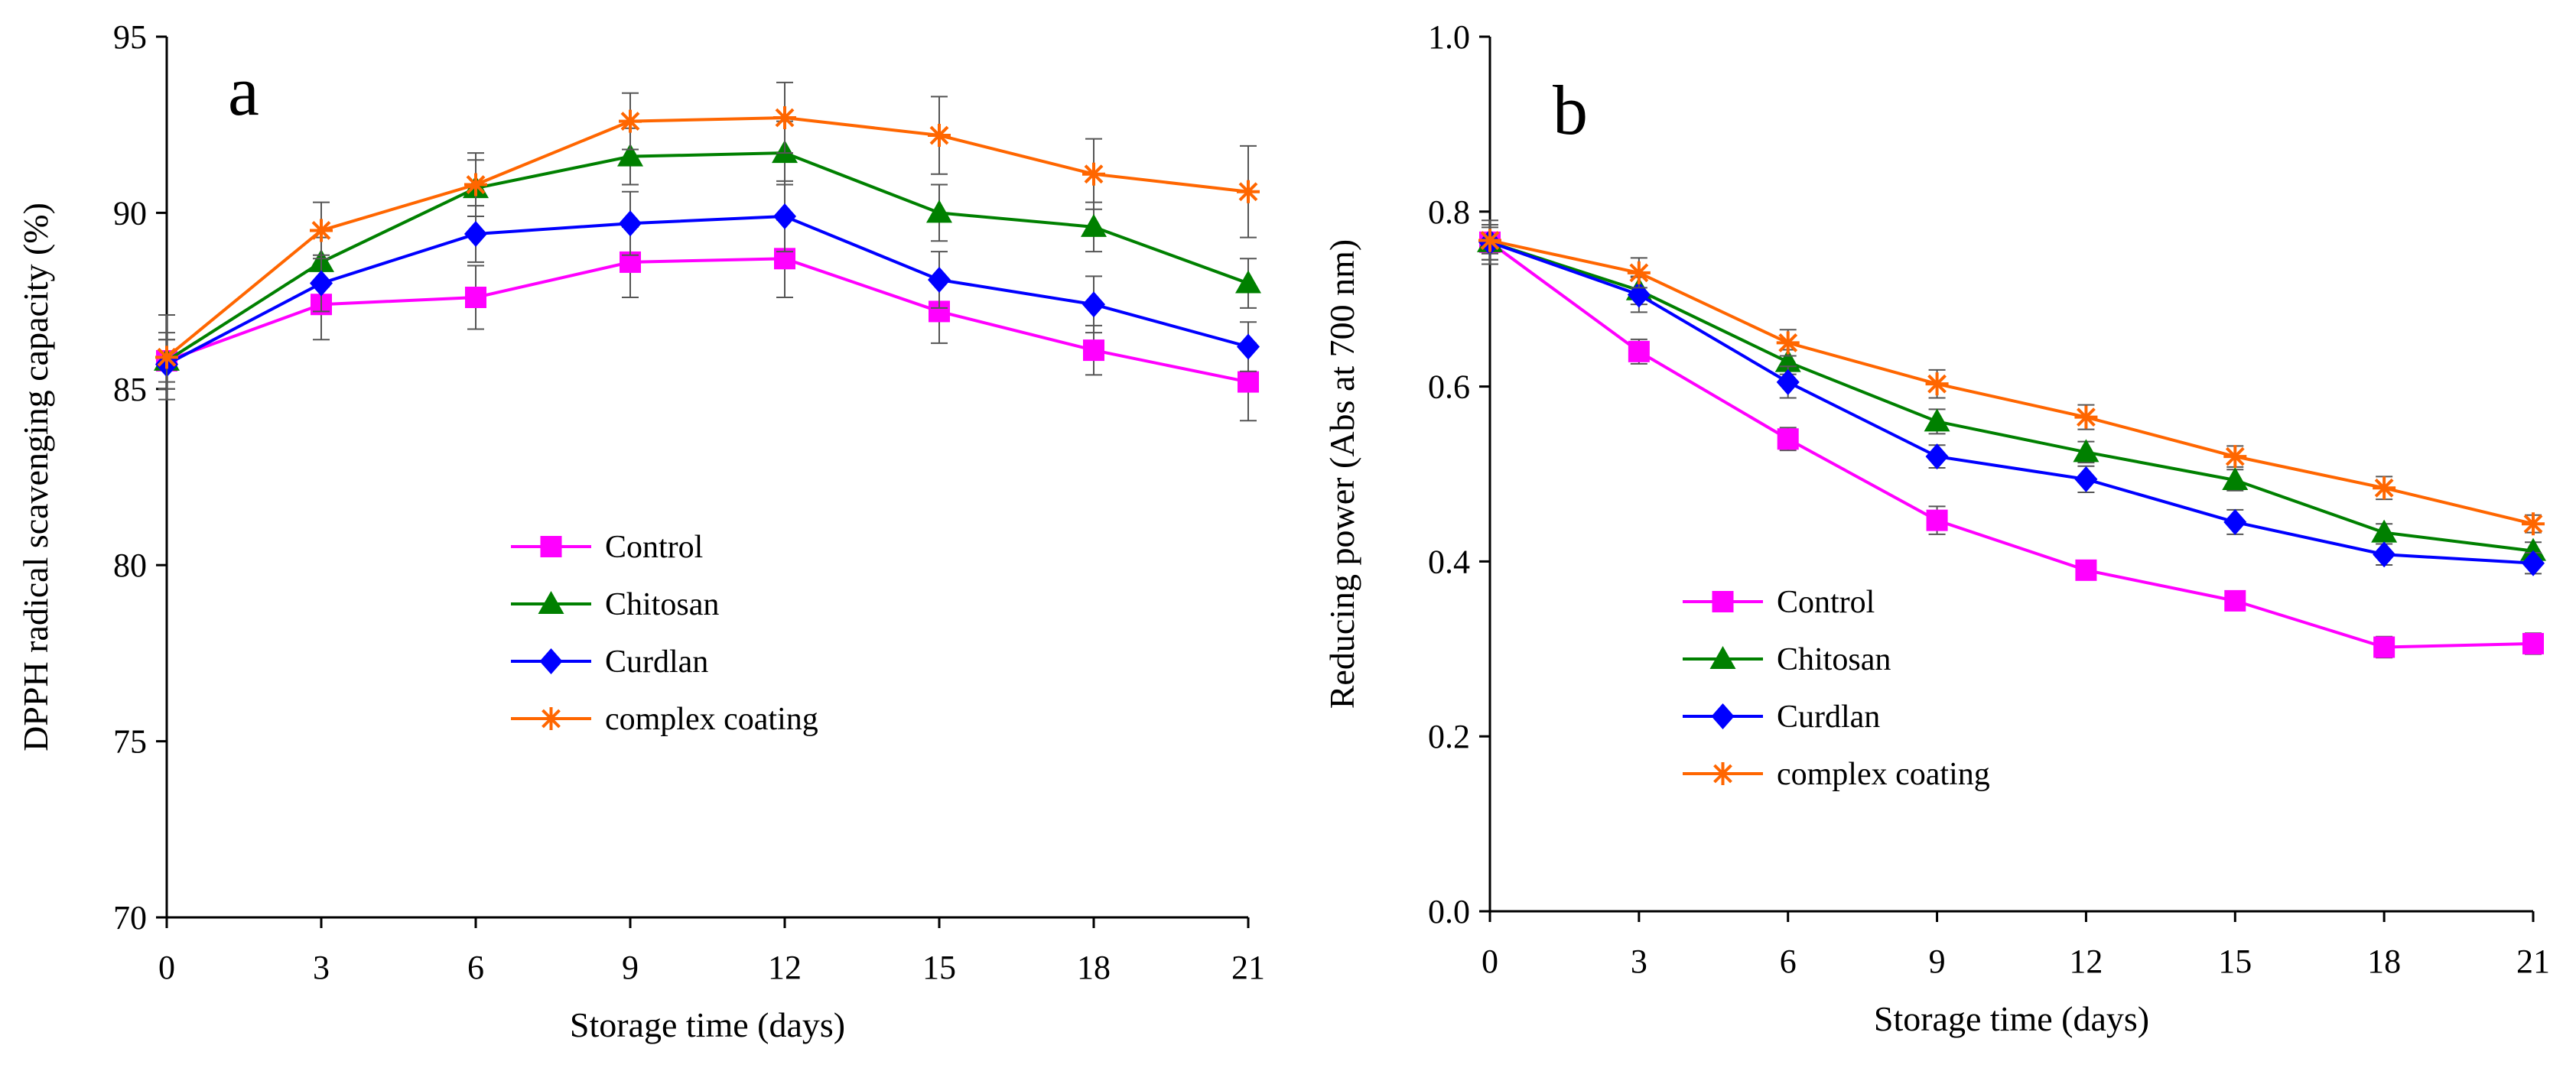 This screenshot has height=1068, width=2576. Describe the element at coordinates (1449, 37) in the screenshot. I see `y-tick-label: 1.0` at that location.